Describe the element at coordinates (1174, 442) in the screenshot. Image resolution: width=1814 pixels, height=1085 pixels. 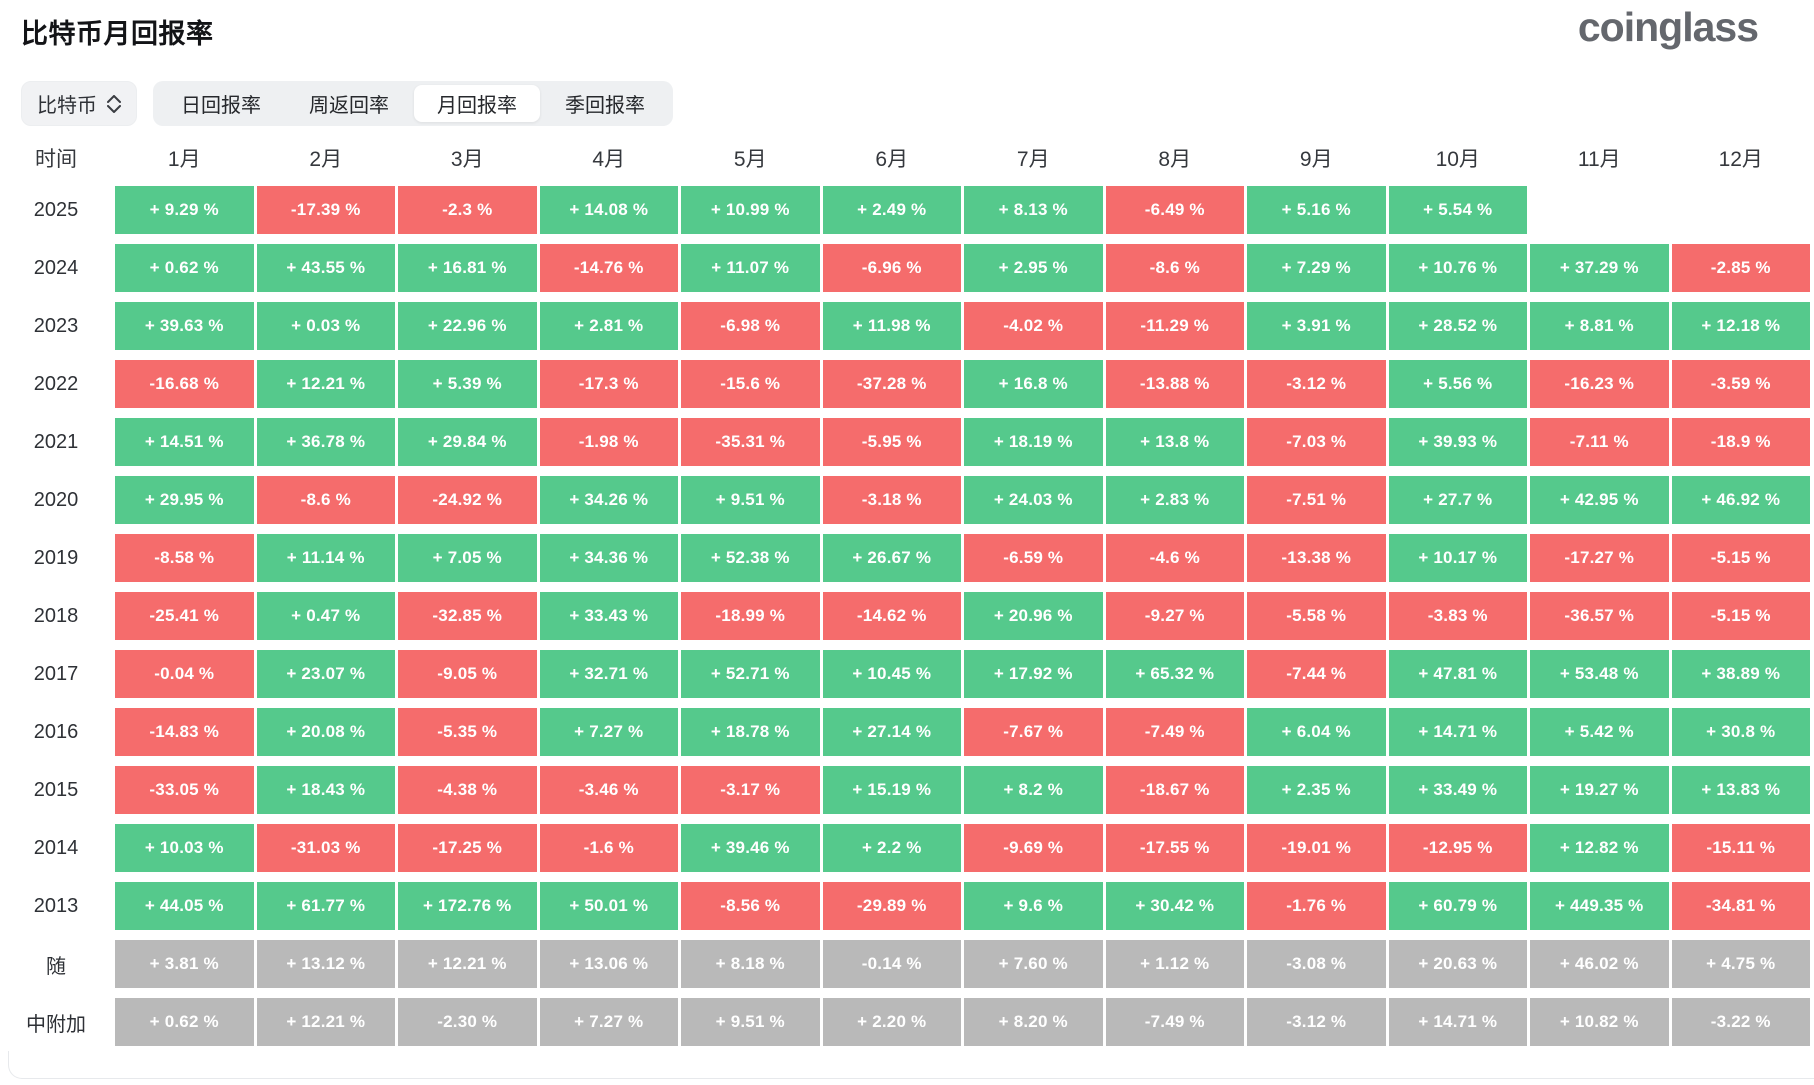
I see `return-cell: + 13.8 %` at that location.